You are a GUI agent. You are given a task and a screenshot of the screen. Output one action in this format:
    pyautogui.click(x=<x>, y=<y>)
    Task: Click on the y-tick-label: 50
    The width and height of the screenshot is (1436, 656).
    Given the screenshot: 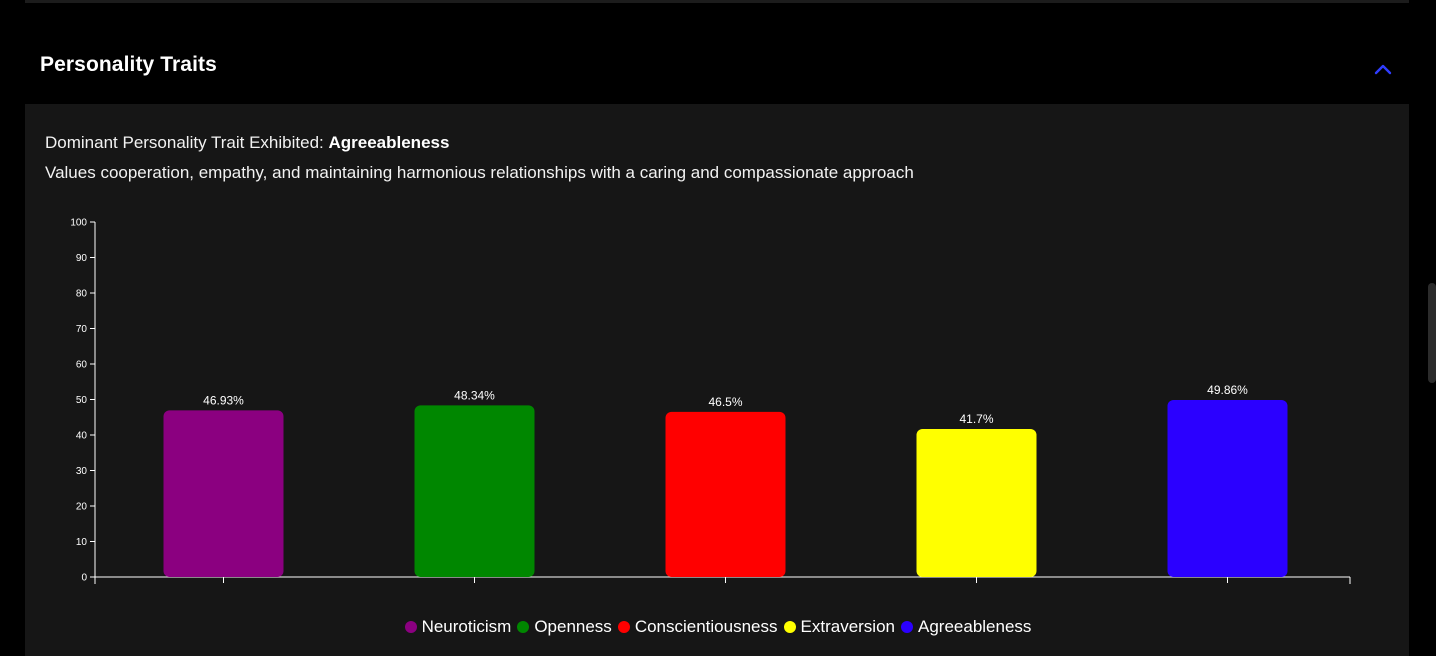 What is the action you would take?
    pyautogui.click(x=82, y=400)
    